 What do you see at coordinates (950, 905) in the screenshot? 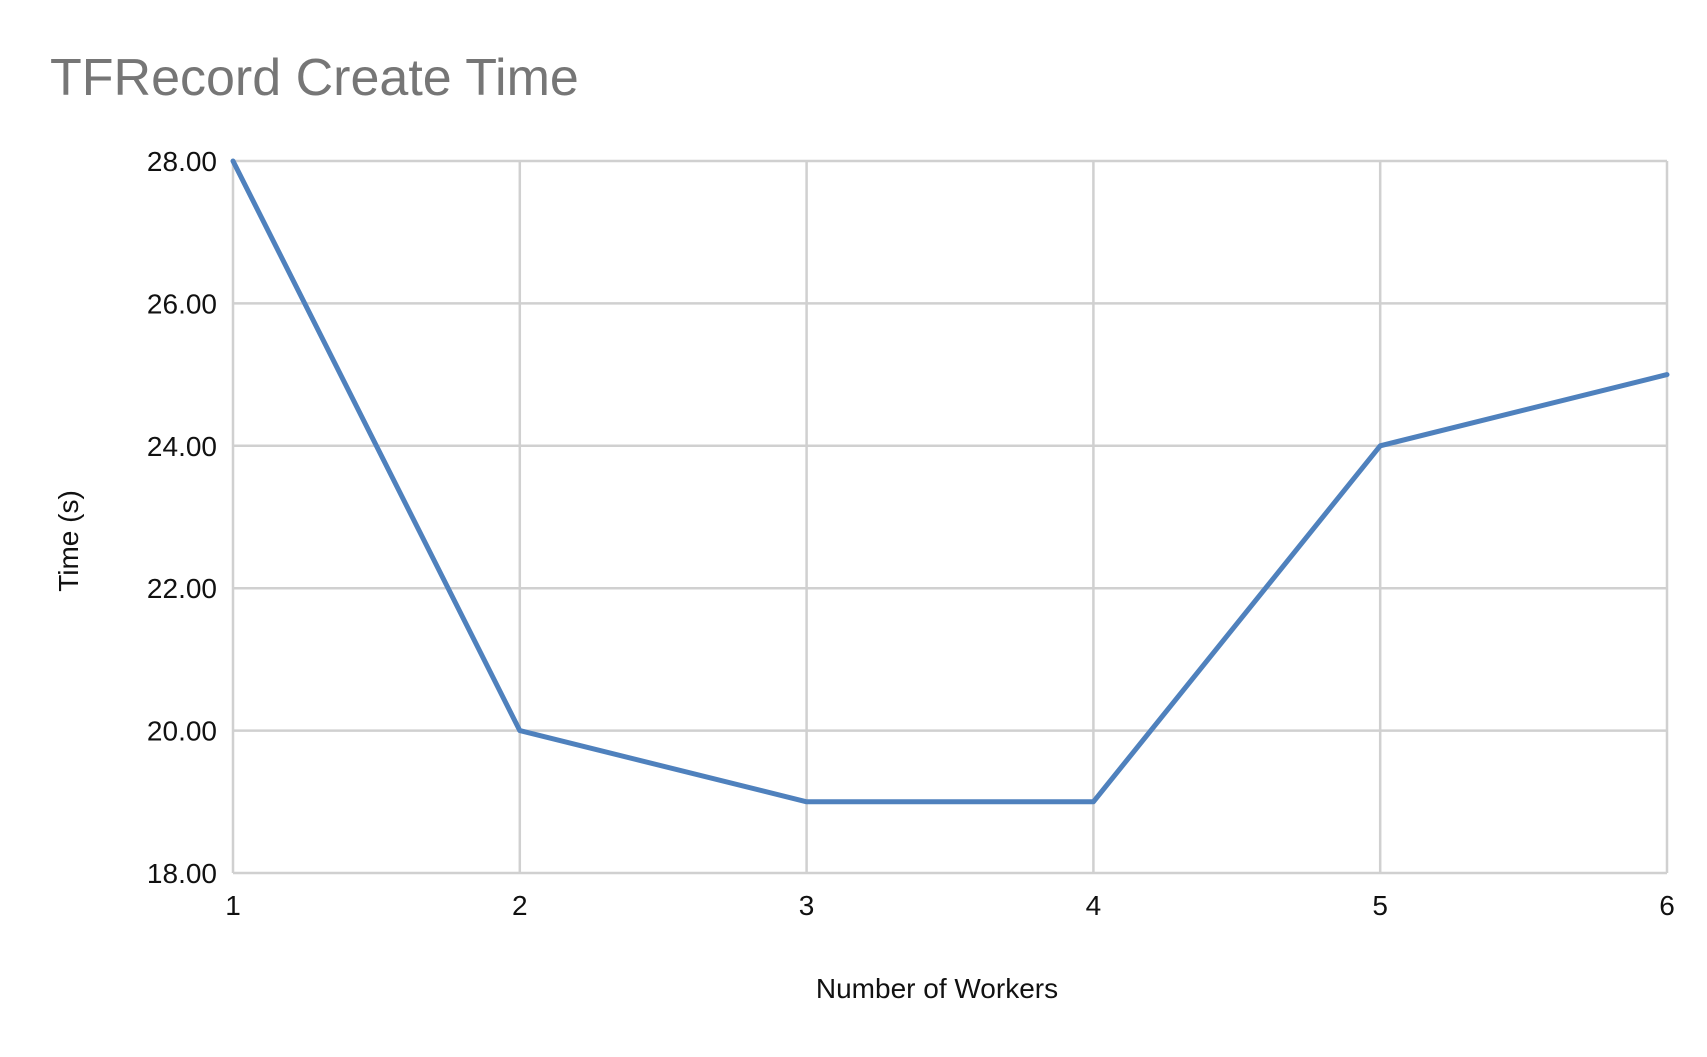
I see `x-axis-ticks: 1 2 3 4 5 6` at bounding box center [950, 905].